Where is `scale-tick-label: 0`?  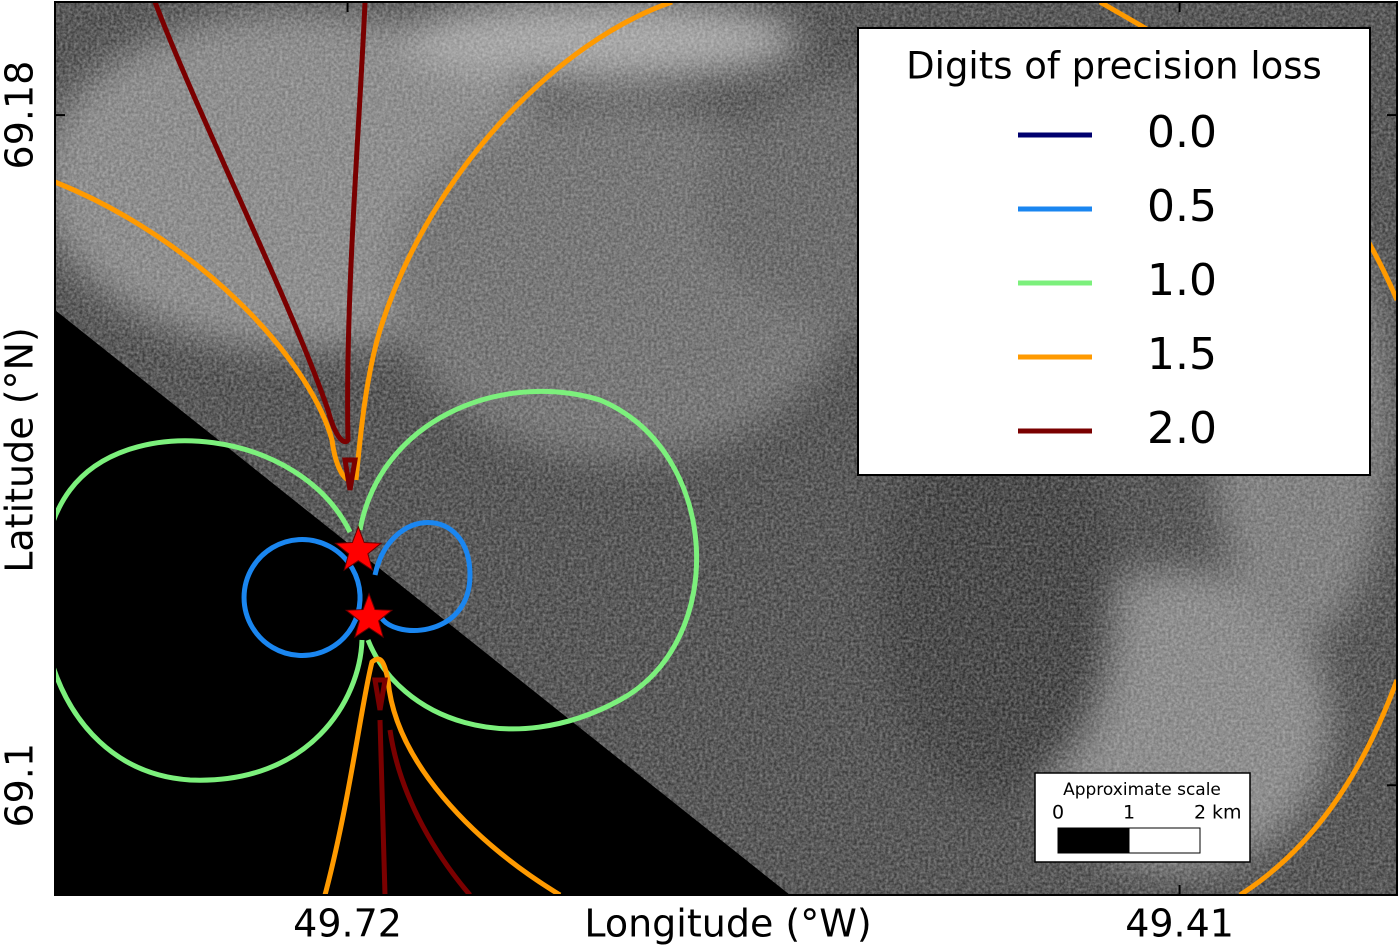
scale-tick-label: 0 is located at coordinates (1058, 813).